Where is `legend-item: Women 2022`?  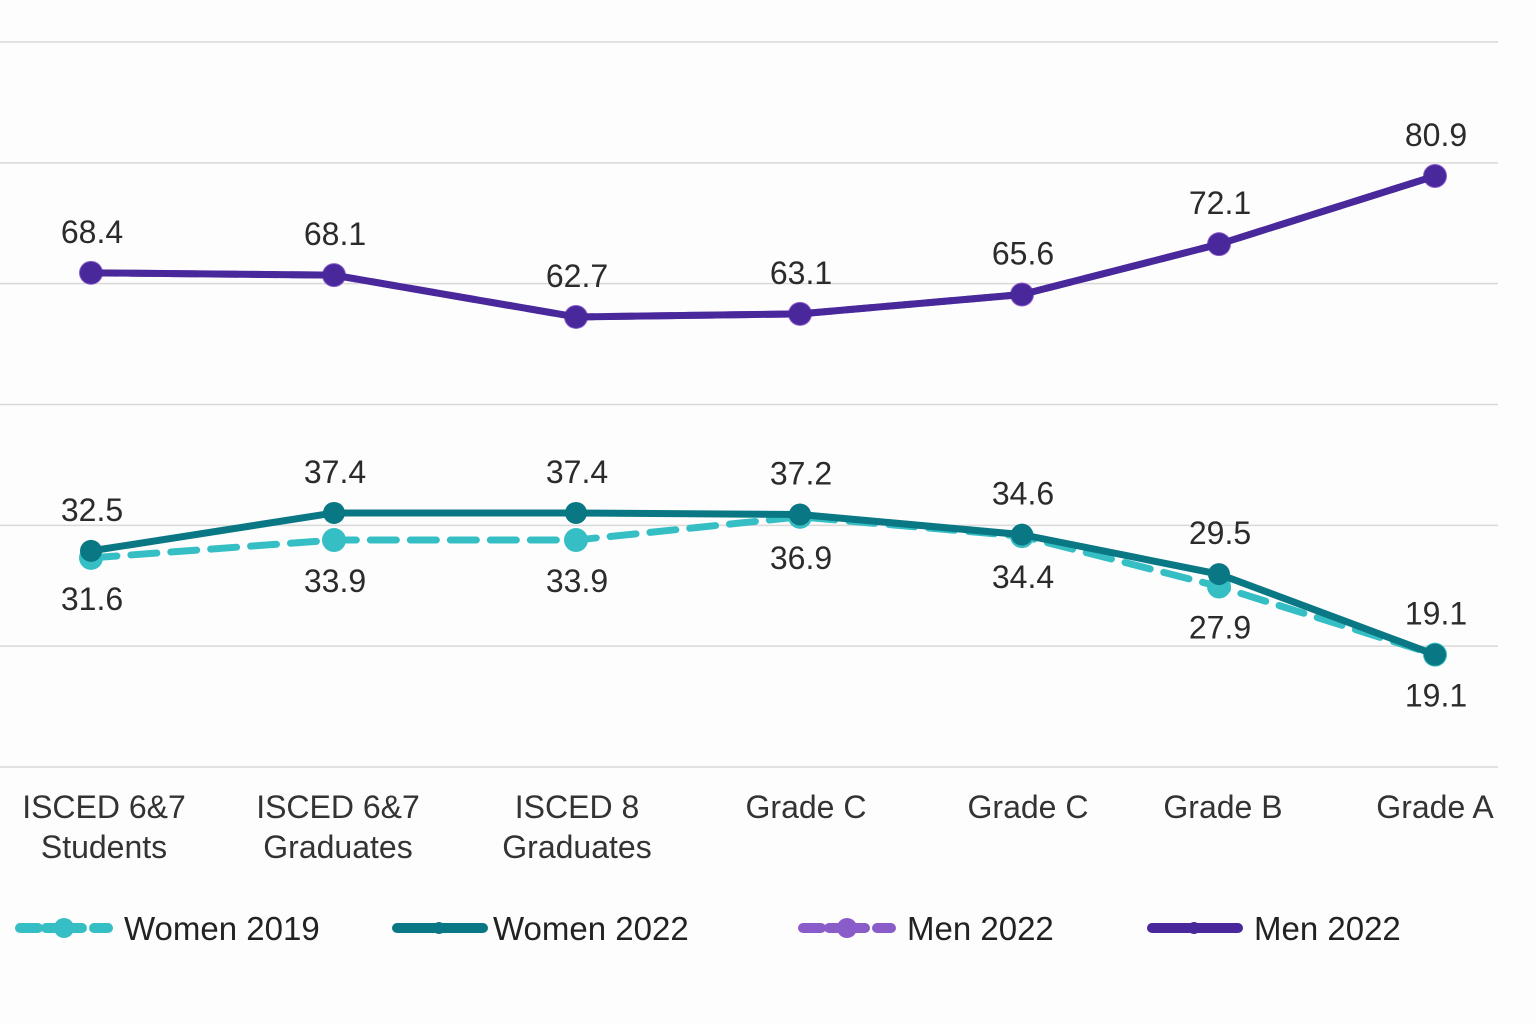
legend-item: Women 2022 is located at coordinates (540, 928).